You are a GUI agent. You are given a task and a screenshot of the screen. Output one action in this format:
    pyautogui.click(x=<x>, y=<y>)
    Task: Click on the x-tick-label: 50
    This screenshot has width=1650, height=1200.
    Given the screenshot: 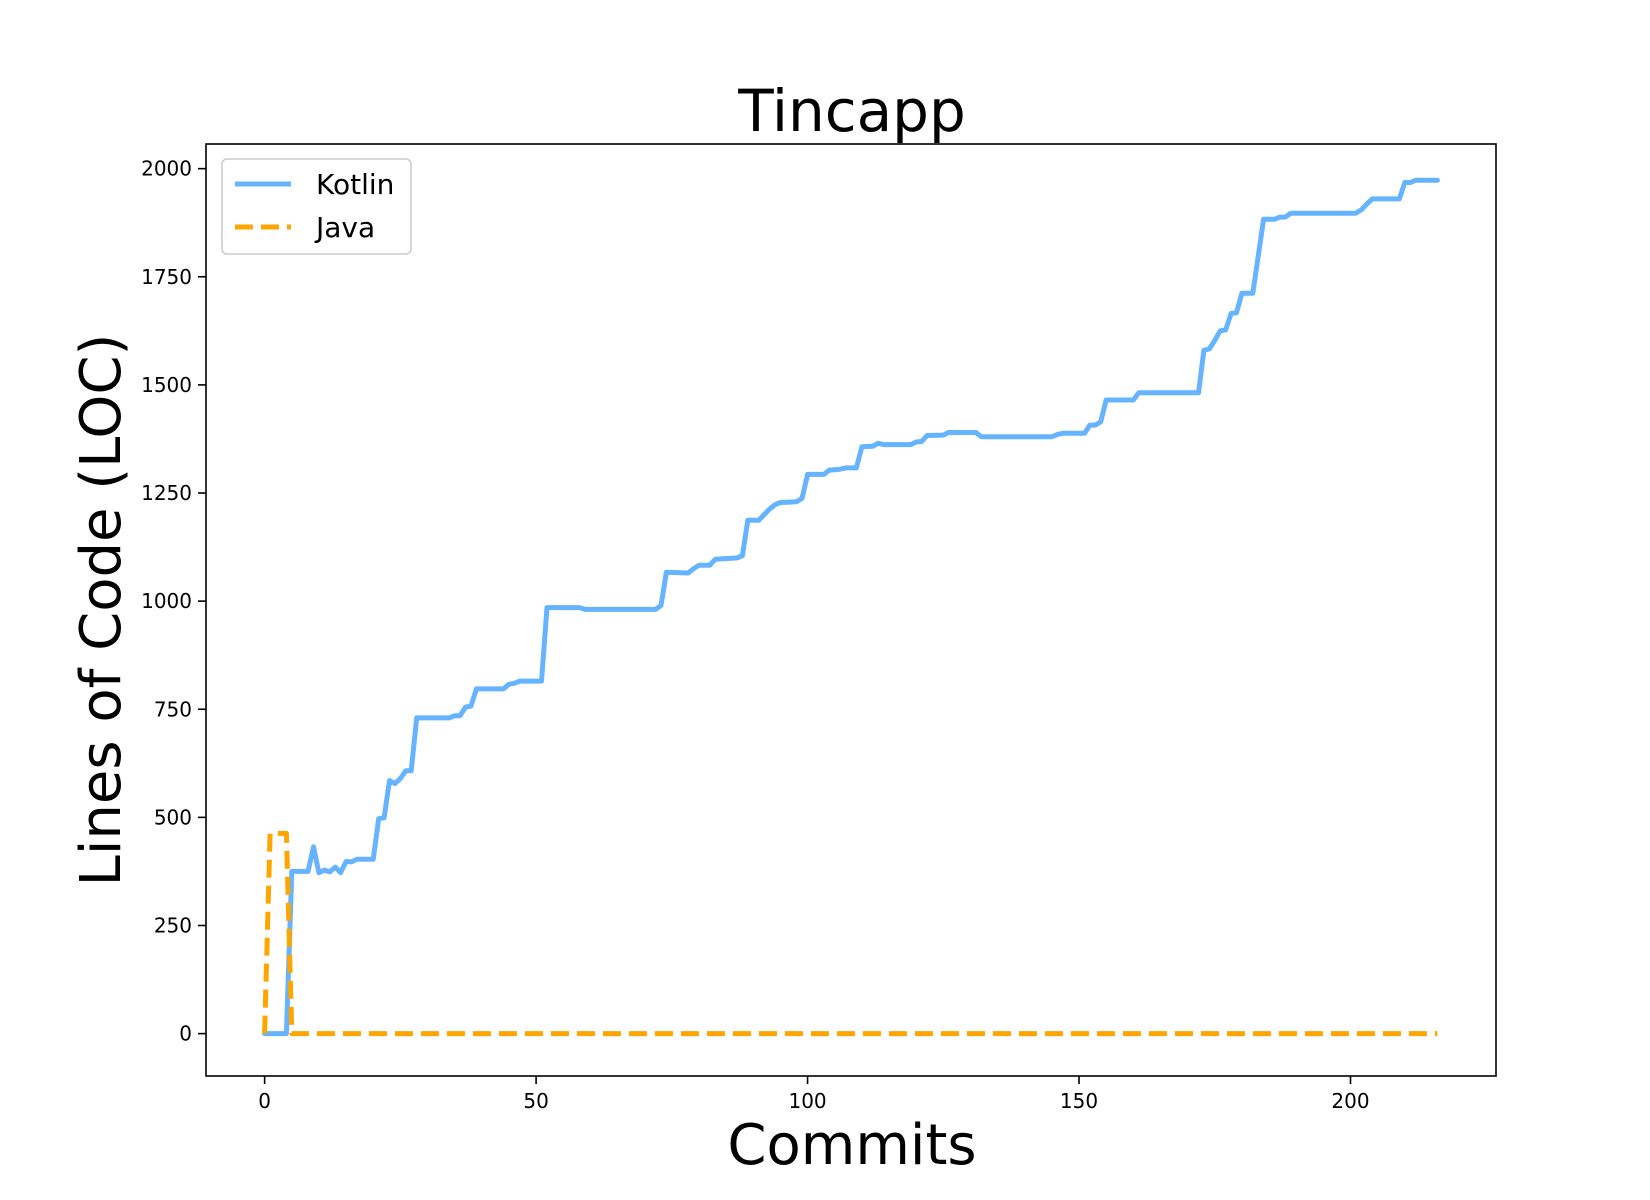 What is the action you would take?
    pyautogui.click(x=535, y=1101)
    